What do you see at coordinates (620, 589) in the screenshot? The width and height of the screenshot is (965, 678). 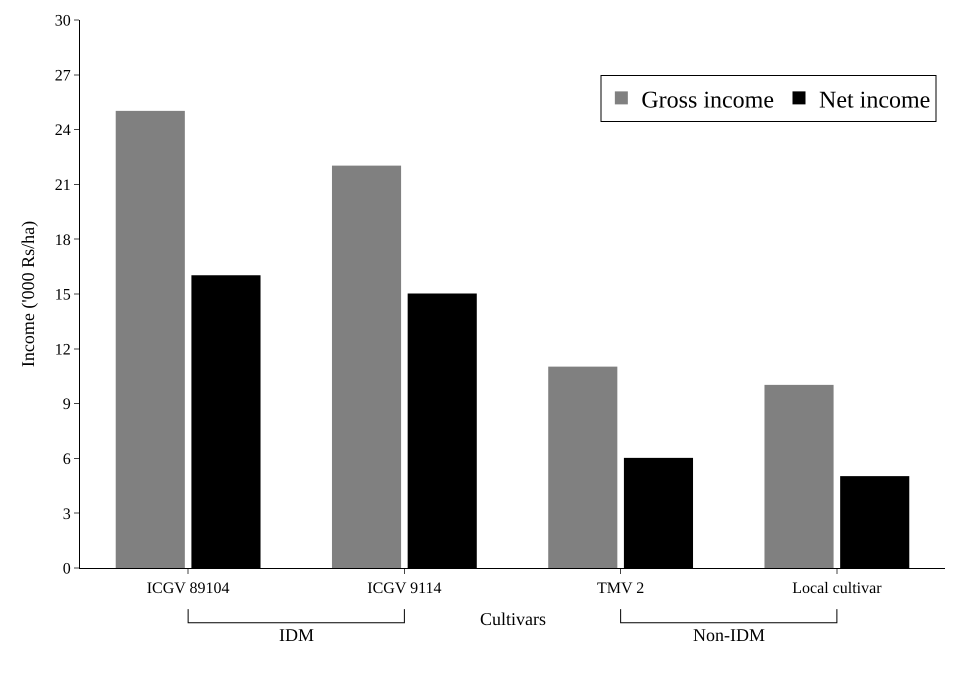 I see `x-tick-label: TMV 2` at bounding box center [620, 589].